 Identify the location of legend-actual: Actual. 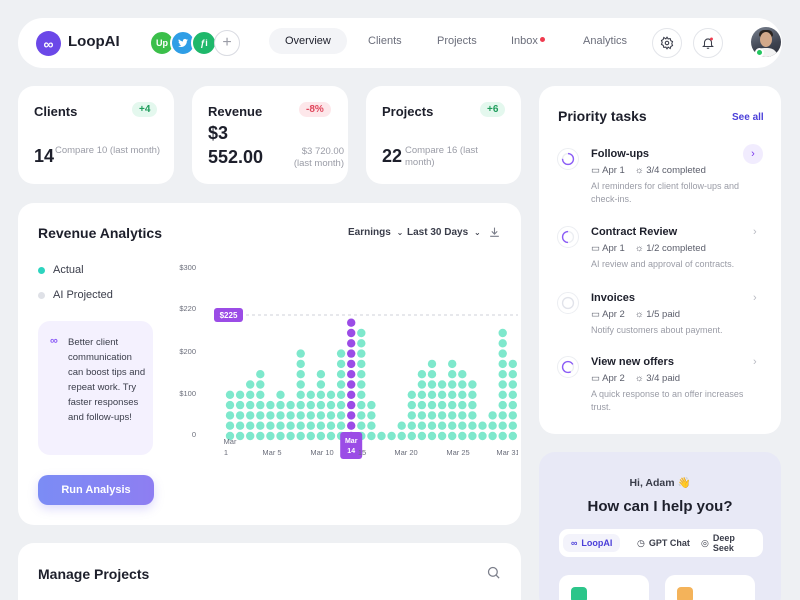
(61, 270).